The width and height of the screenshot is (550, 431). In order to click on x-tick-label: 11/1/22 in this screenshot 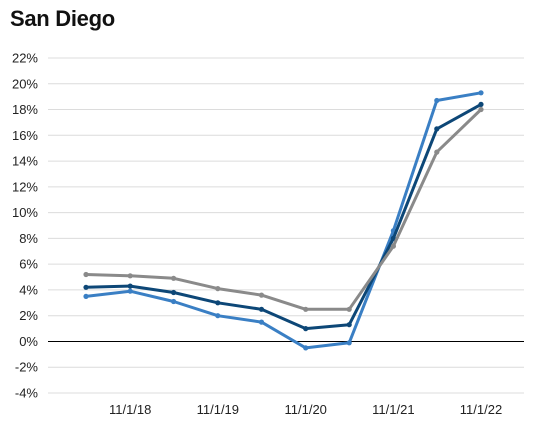, I will do `click(481, 409)`.